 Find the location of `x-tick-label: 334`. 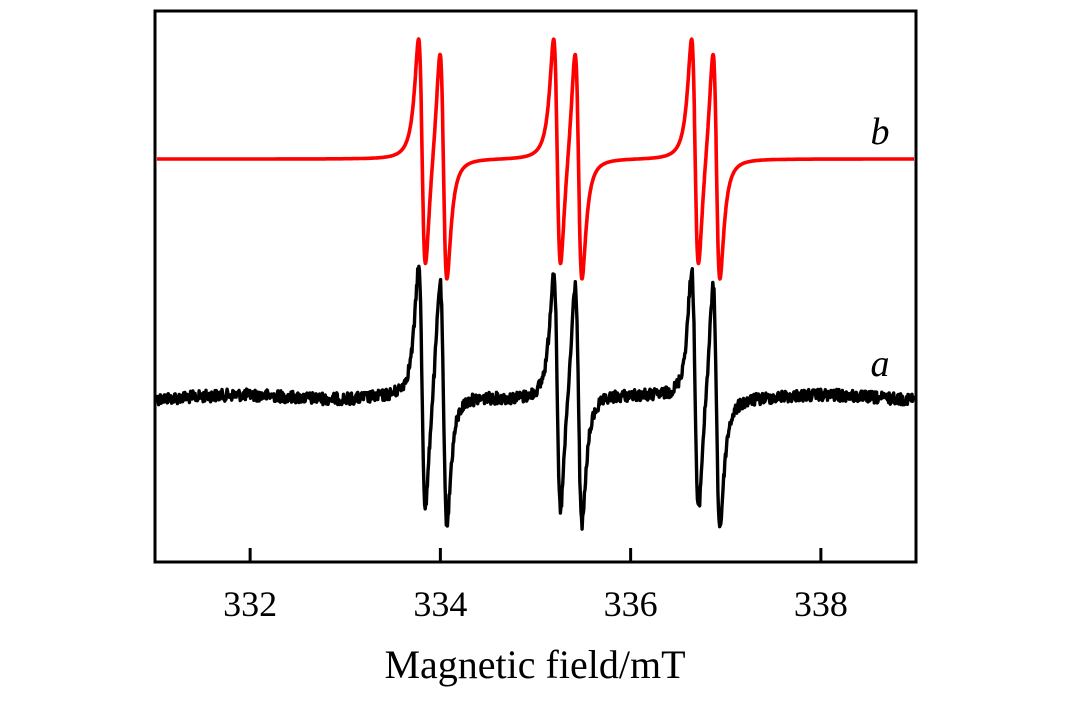

x-tick-label: 334 is located at coordinates (440, 604).